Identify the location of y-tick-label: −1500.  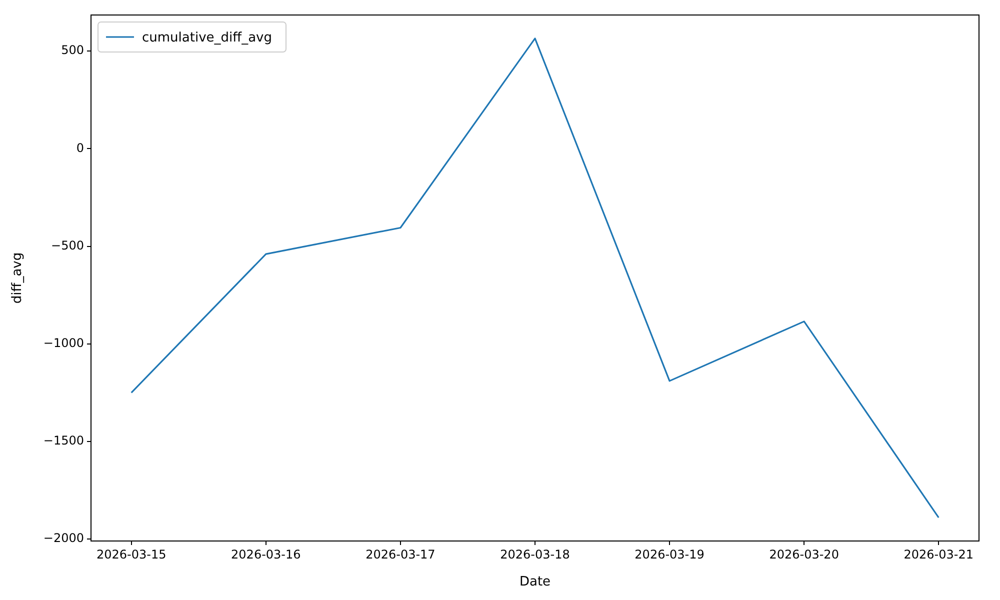
(63, 441).